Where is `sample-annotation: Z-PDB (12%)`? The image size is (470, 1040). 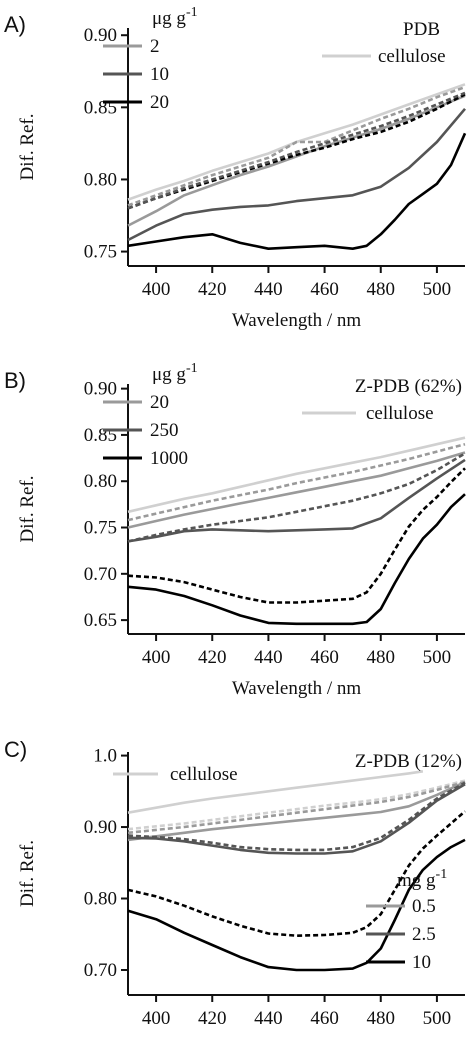 sample-annotation: Z-PDB (12%) is located at coordinates (408, 761).